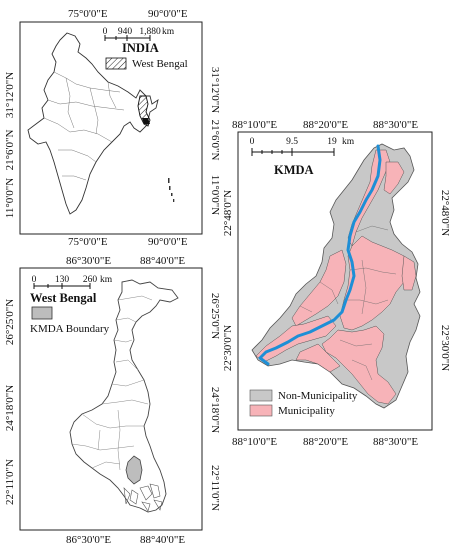 Image resolution: width=460 pixels, height=550 pixels. I want to click on kmda-internal-boundaries, so click(348, 303).